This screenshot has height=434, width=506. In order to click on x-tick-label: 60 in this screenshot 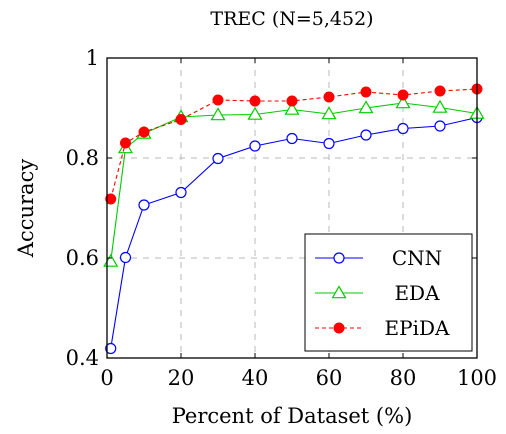, I will do `click(329, 378)`.